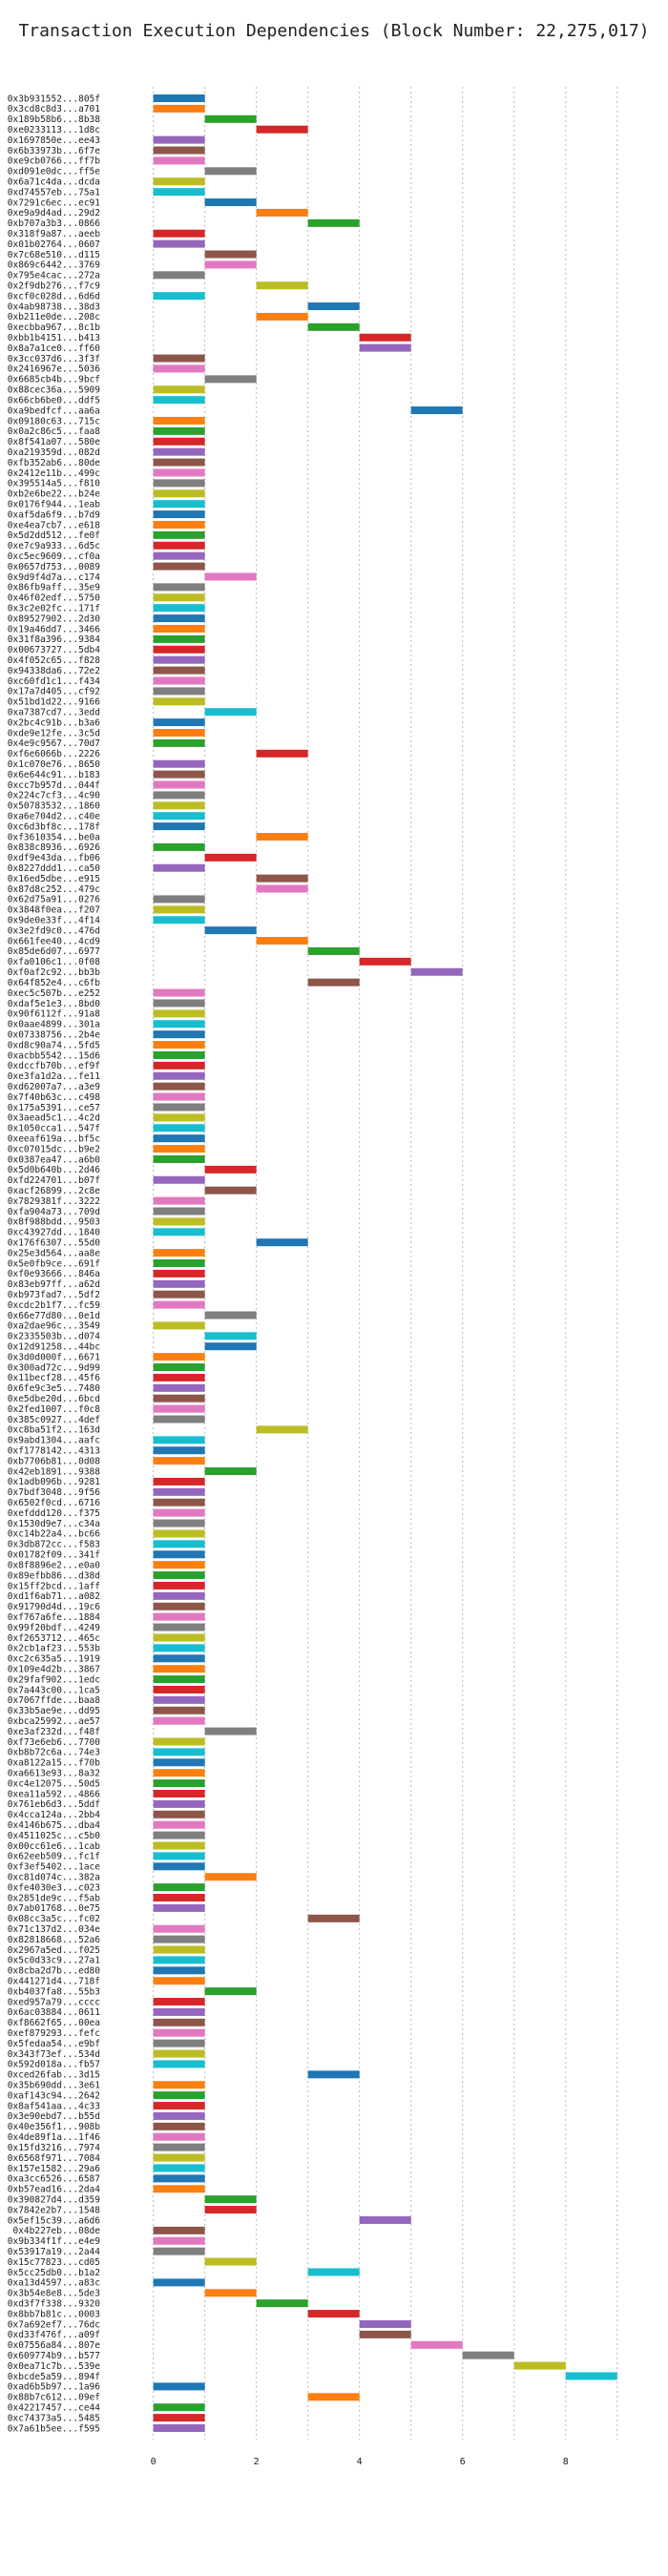 This screenshot has width=668, height=2576. I want to click on transaction-label: 0x5ef15c39...a6d6, so click(54, 2220).